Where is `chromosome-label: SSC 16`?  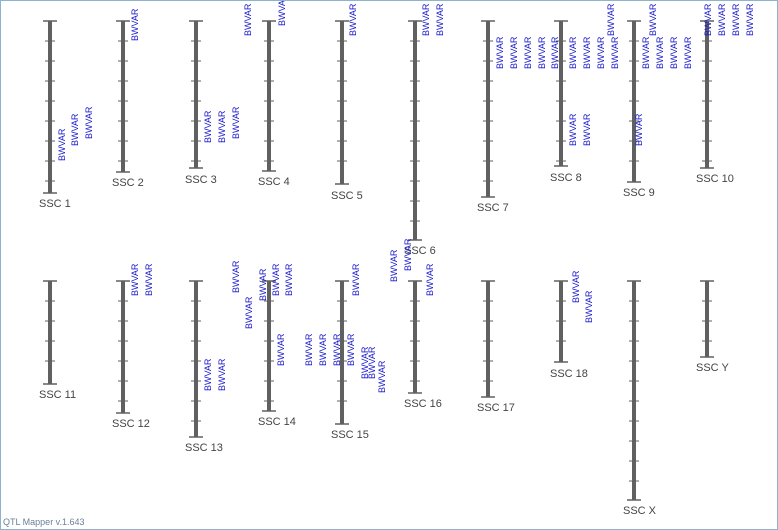 chromosome-label: SSC 16 is located at coordinates (423, 404).